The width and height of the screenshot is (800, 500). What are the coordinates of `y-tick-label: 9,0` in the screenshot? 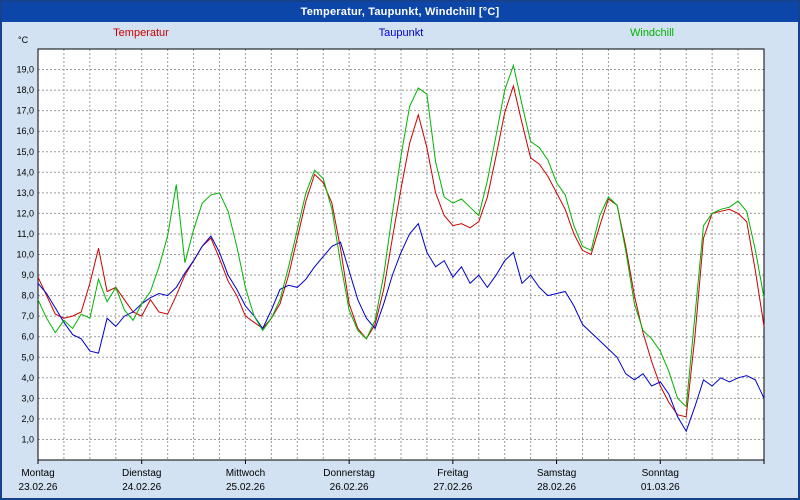 It's located at (27, 275).